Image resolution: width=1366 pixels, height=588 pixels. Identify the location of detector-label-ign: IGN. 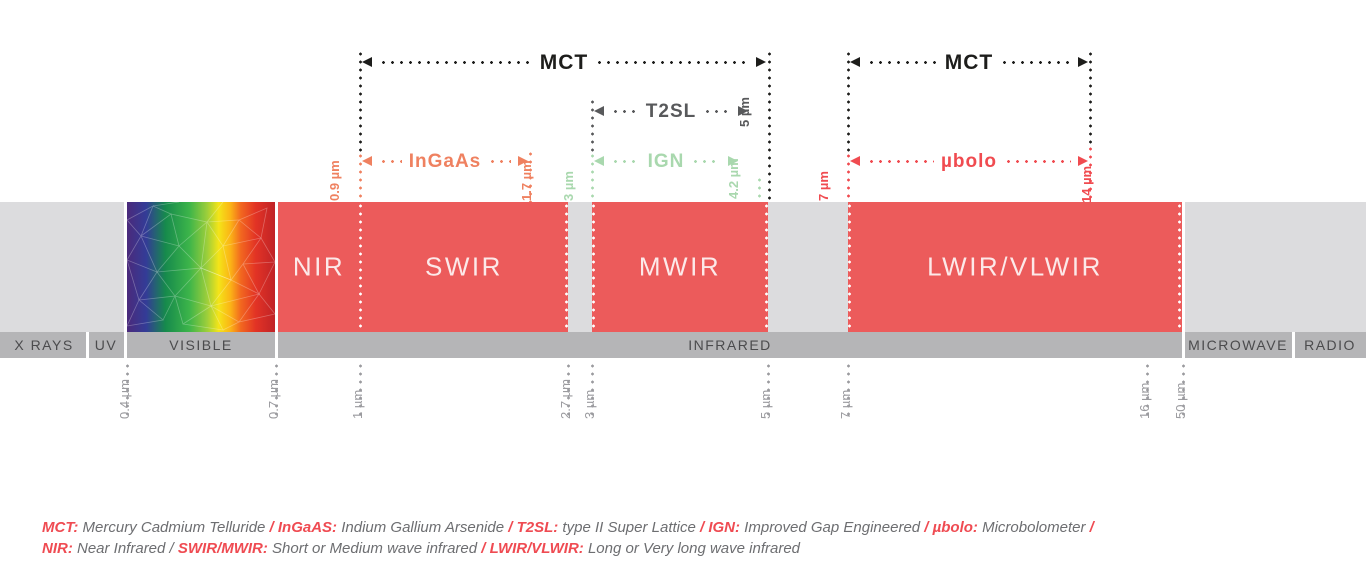
(666, 161).